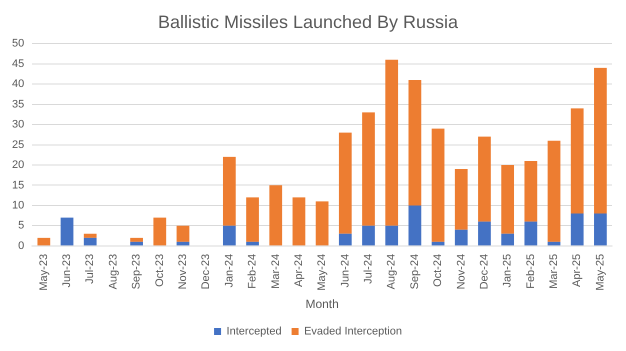  What do you see at coordinates (160, 270) in the screenshot?
I see `x-tick-label: Oct-23` at bounding box center [160, 270].